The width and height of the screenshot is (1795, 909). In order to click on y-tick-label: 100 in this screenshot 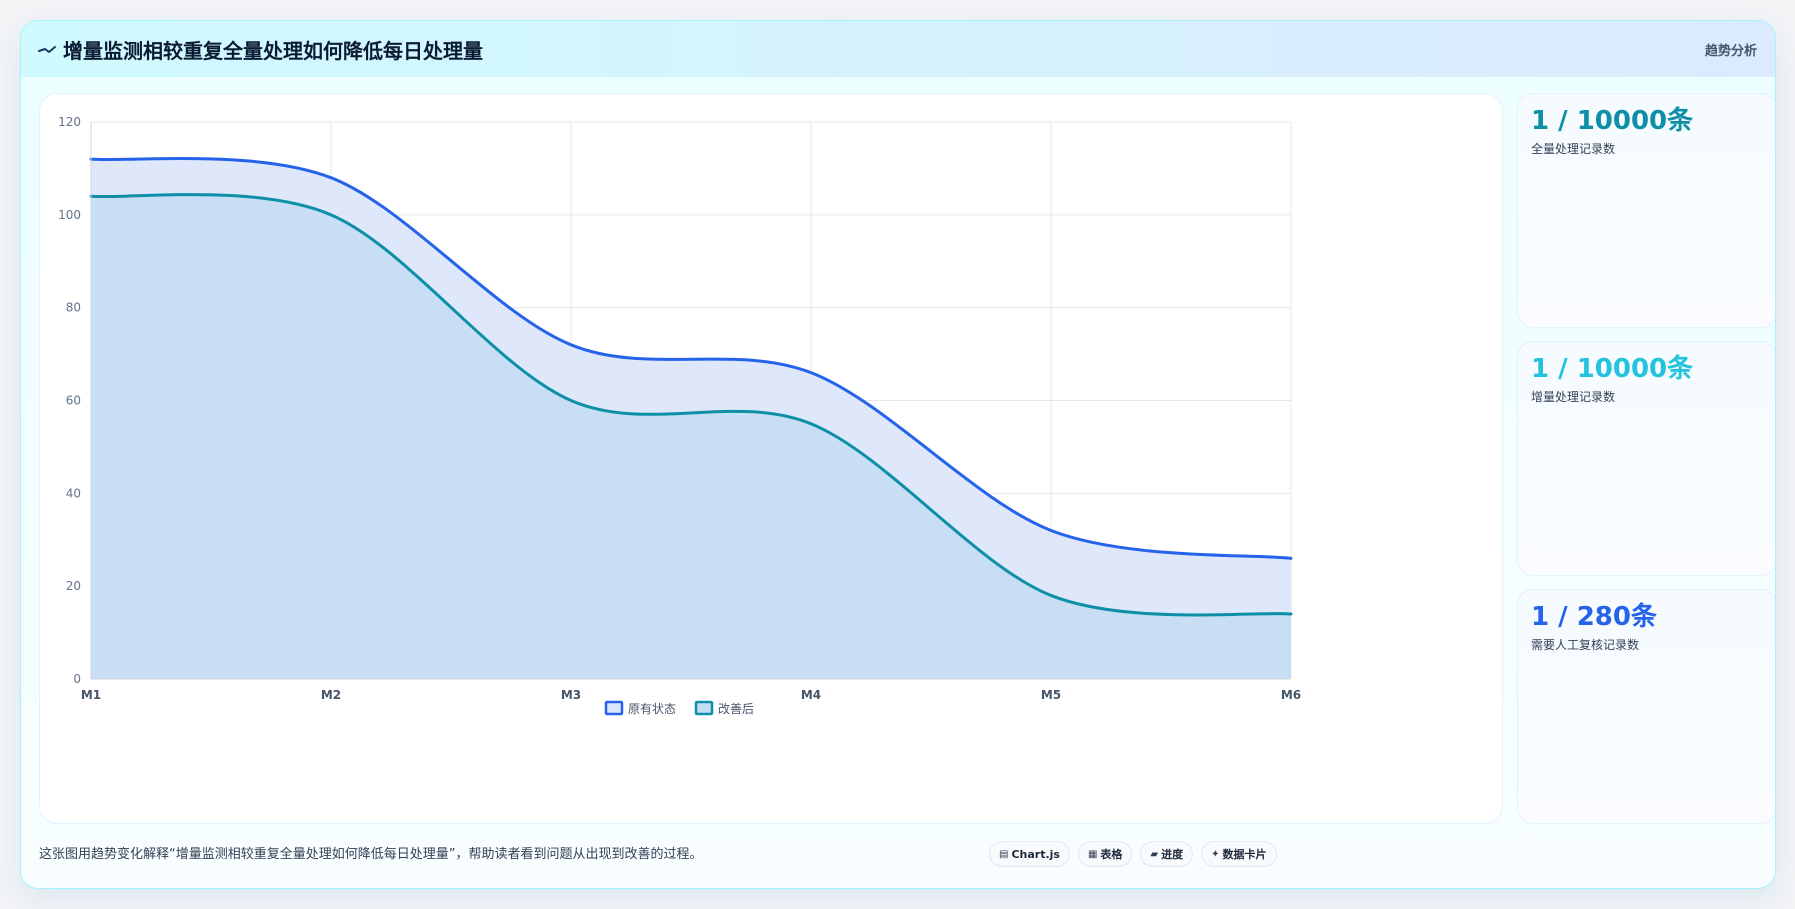, I will do `click(69, 215)`.